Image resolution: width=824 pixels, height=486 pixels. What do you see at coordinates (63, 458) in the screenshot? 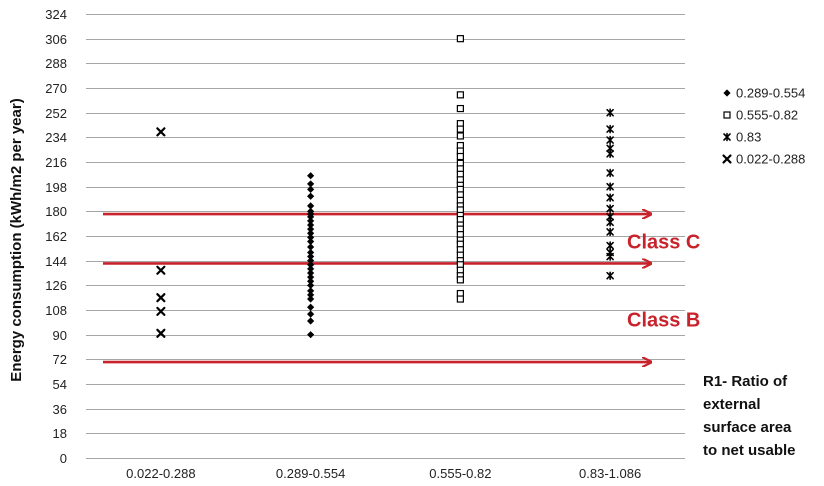
I see `y-tick-label: 0` at bounding box center [63, 458].